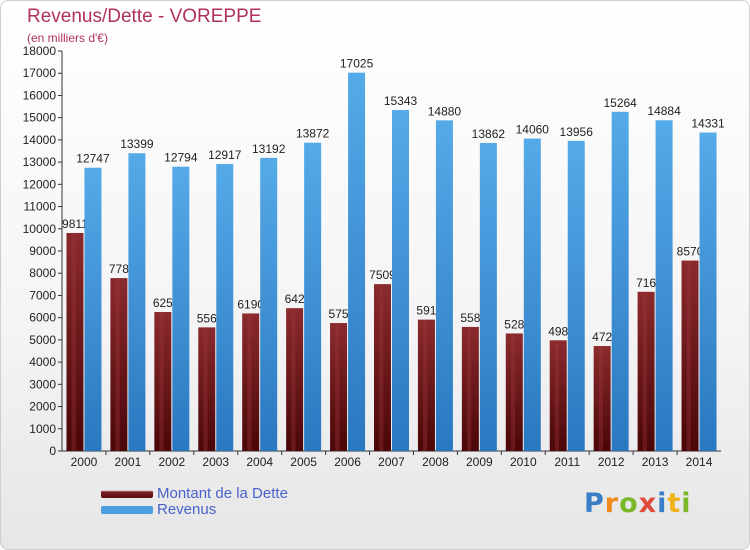 The height and width of the screenshot is (550, 750). Describe the element at coordinates (295, 299) in the screenshot. I see `data-label-debt: 642` at that location.